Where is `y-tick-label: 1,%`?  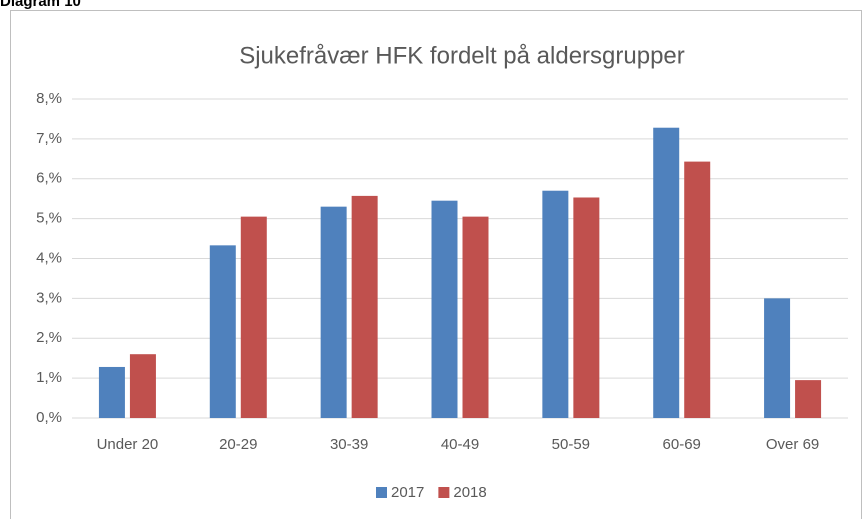 y-tick-label: 1,% is located at coordinates (49, 377).